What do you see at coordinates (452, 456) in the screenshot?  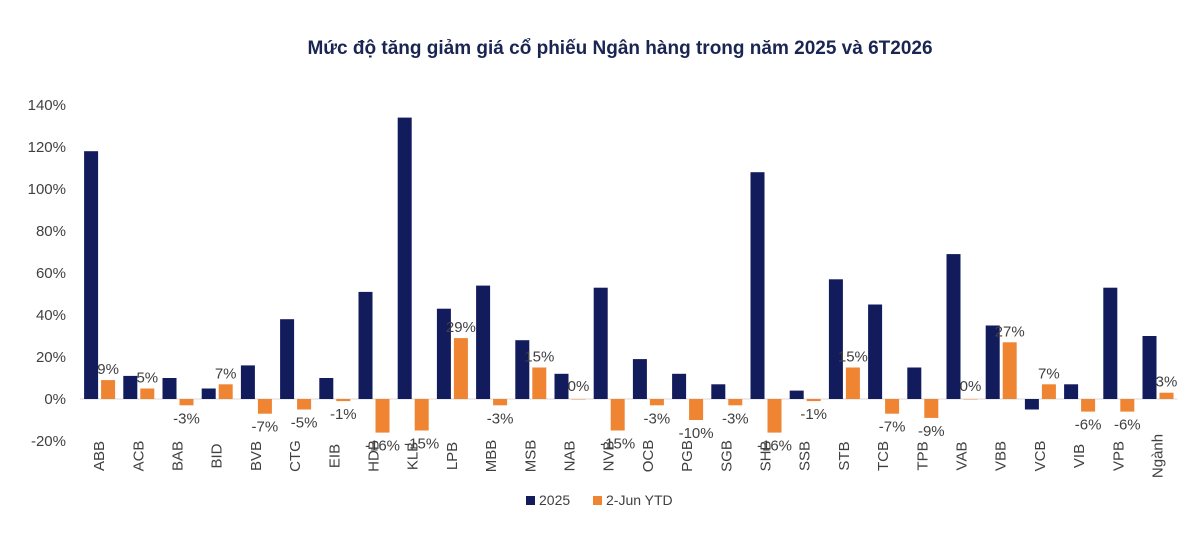 I see `x-tick-label: LPB` at bounding box center [452, 456].